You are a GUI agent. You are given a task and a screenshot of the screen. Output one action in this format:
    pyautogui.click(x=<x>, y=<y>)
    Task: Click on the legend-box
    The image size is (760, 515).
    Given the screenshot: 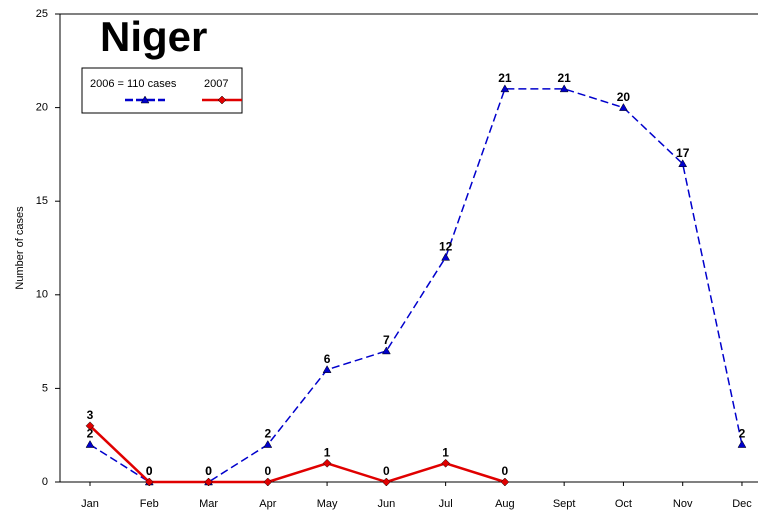 What is the action you would take?
    pyautogui.click(x=162, y=90)
    